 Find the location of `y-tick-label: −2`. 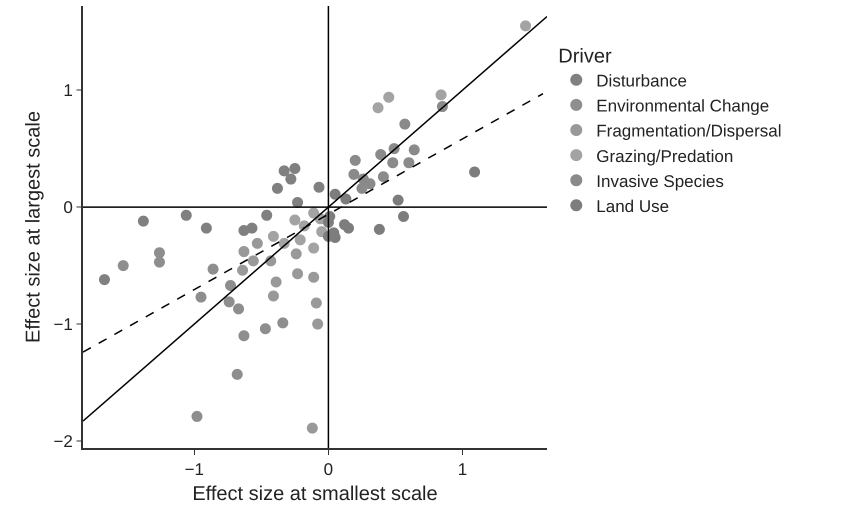

y-tick-label: −2 is located at coordinates (63, 441).